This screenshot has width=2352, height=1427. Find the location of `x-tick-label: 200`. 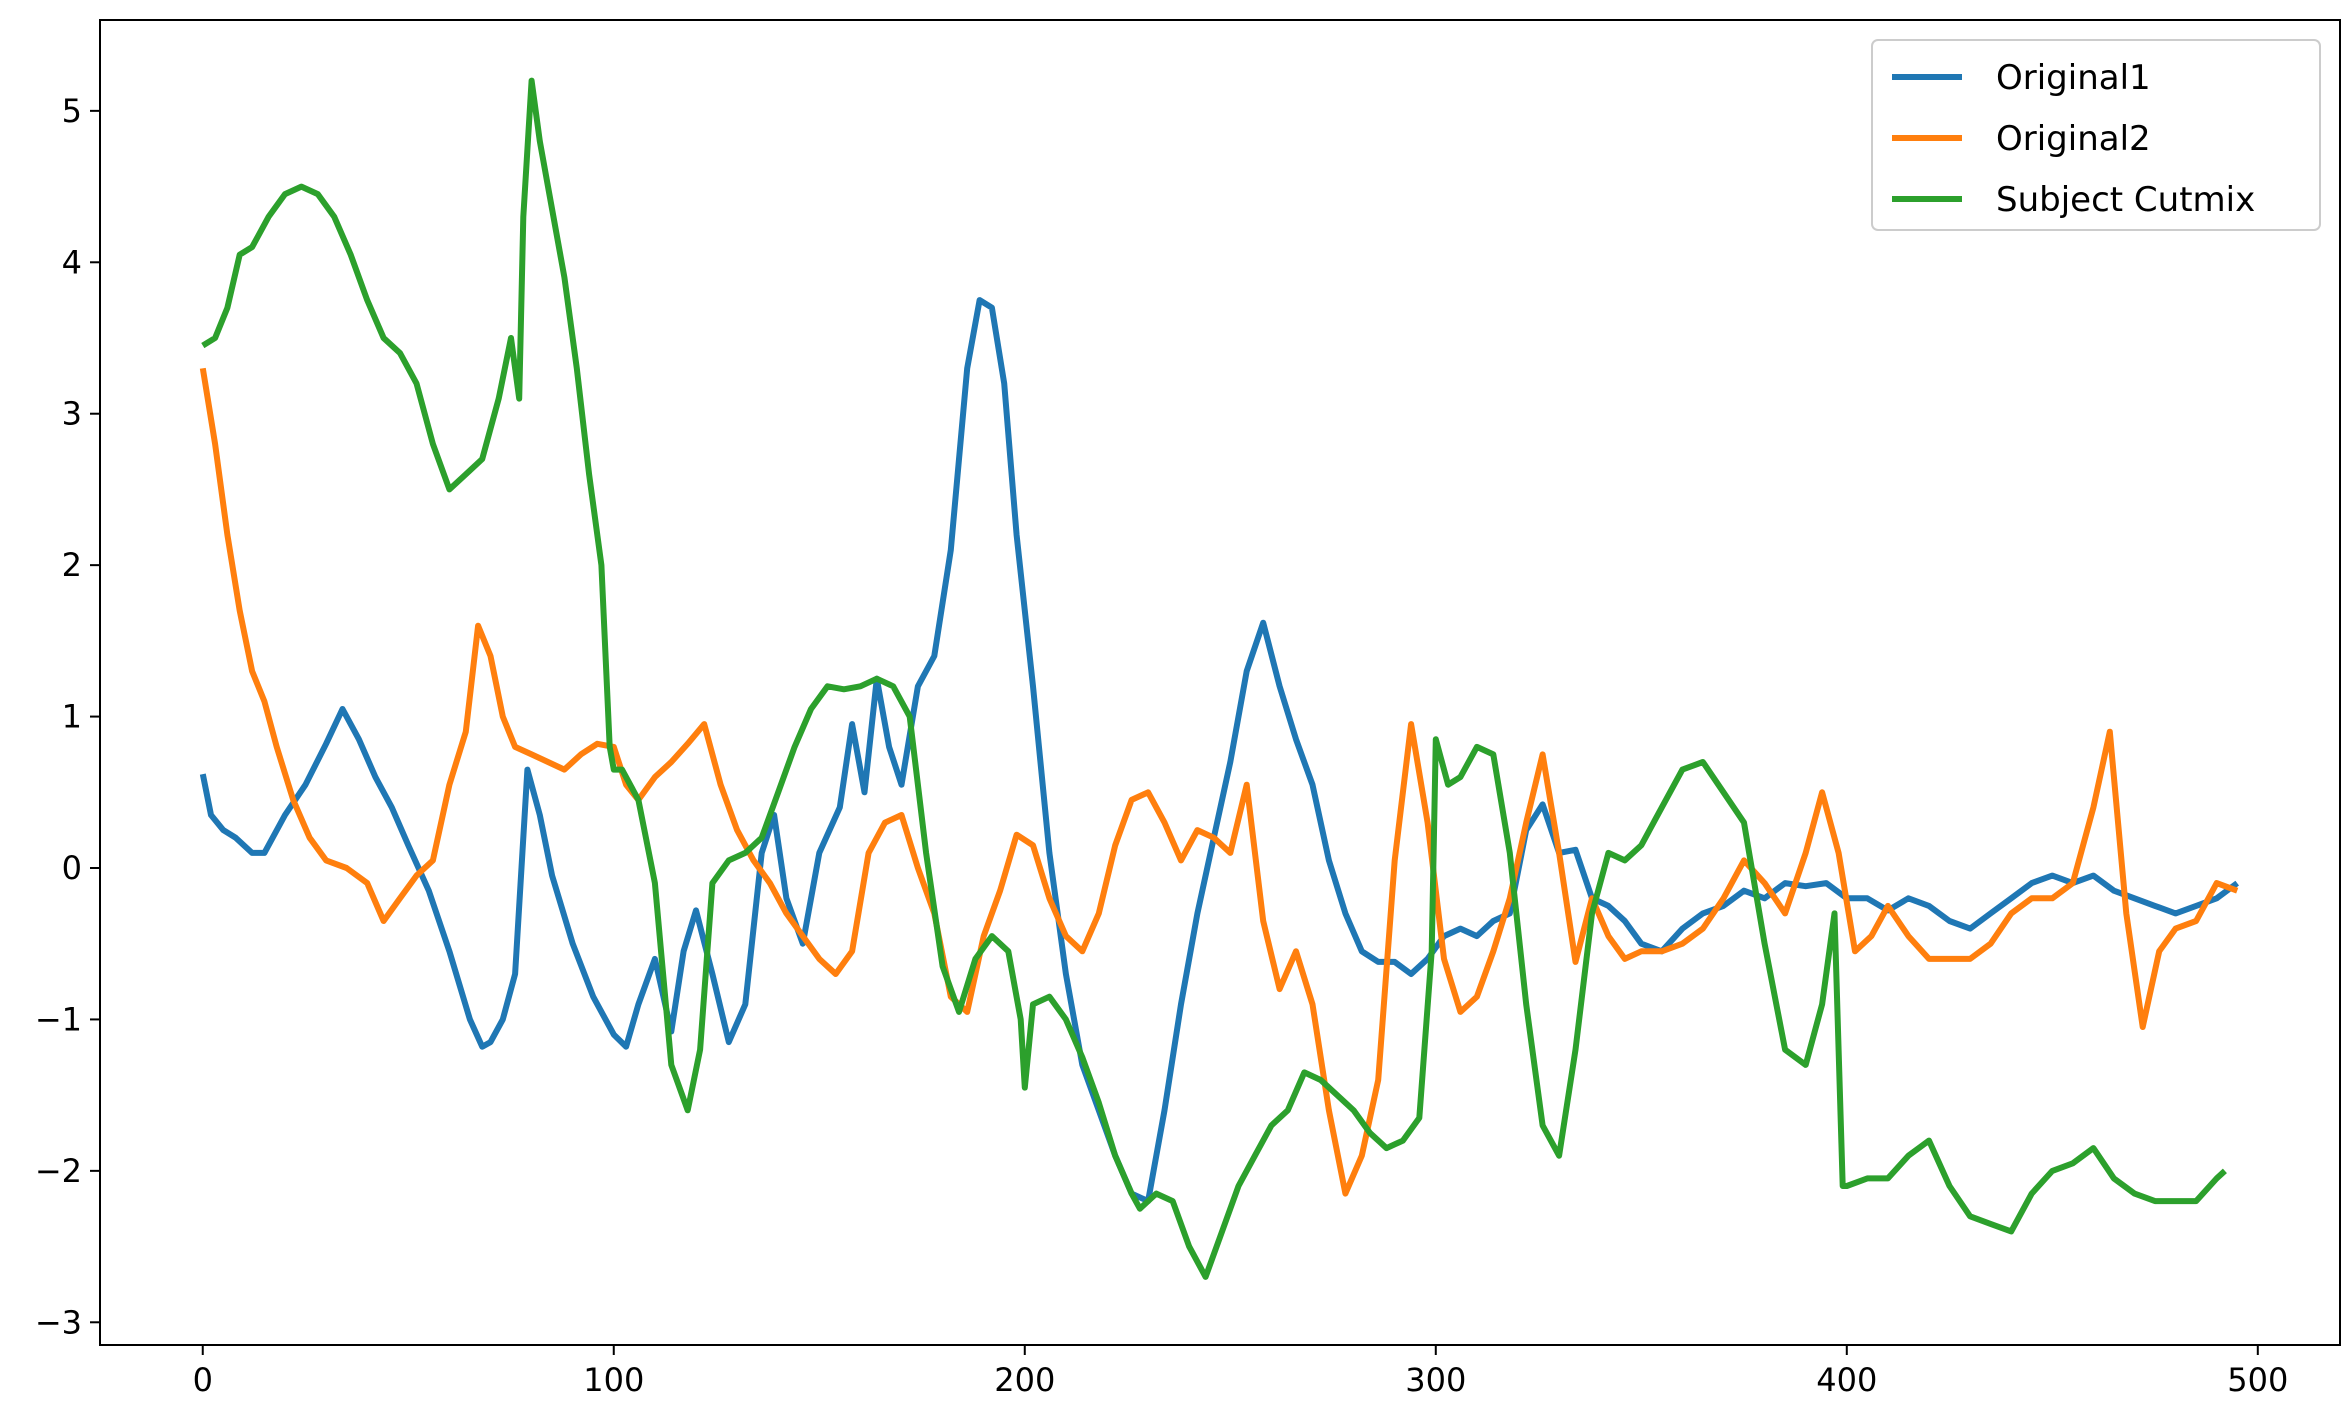

x-tick-label: 200 is located at coordinates (1024, 1380).